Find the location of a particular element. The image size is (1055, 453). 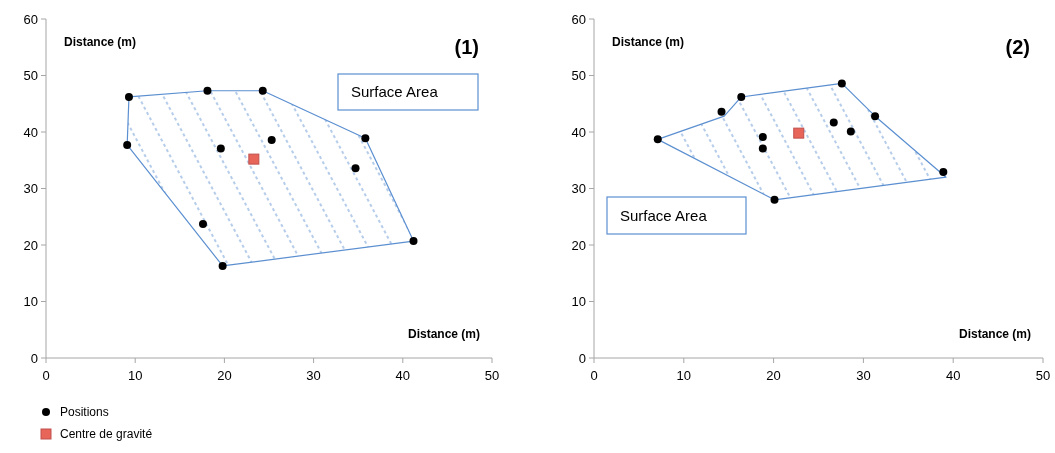

text: (1) is located at coordinates (466, 47).